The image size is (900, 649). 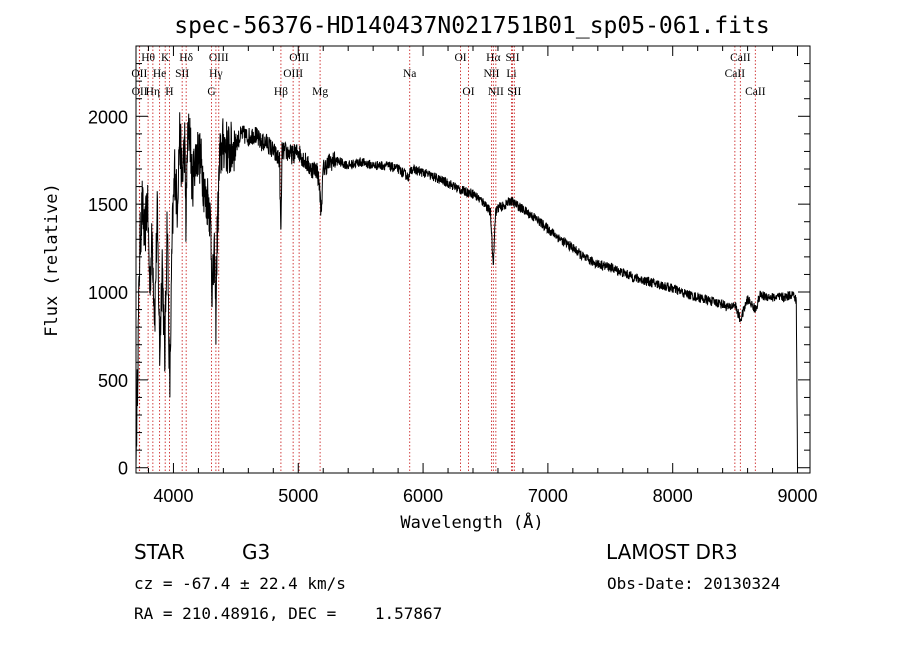 I want to click on marker-label: Hγ, so click(x=215, y=74).